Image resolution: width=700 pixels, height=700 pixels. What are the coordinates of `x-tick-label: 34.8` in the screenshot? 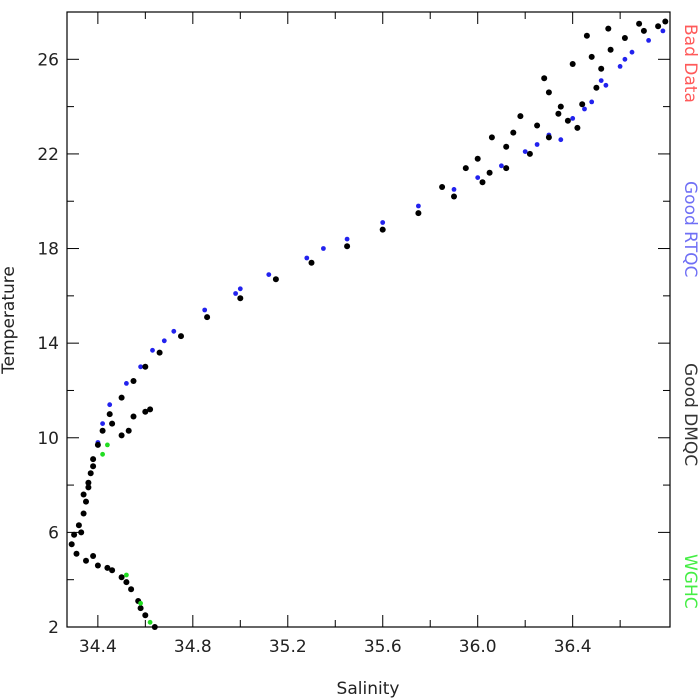 It's located at (193, 647).